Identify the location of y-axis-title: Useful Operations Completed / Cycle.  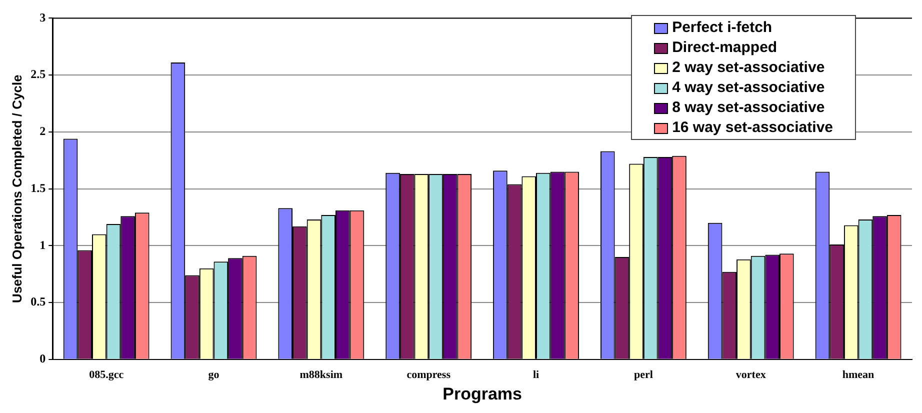
(16, 188).